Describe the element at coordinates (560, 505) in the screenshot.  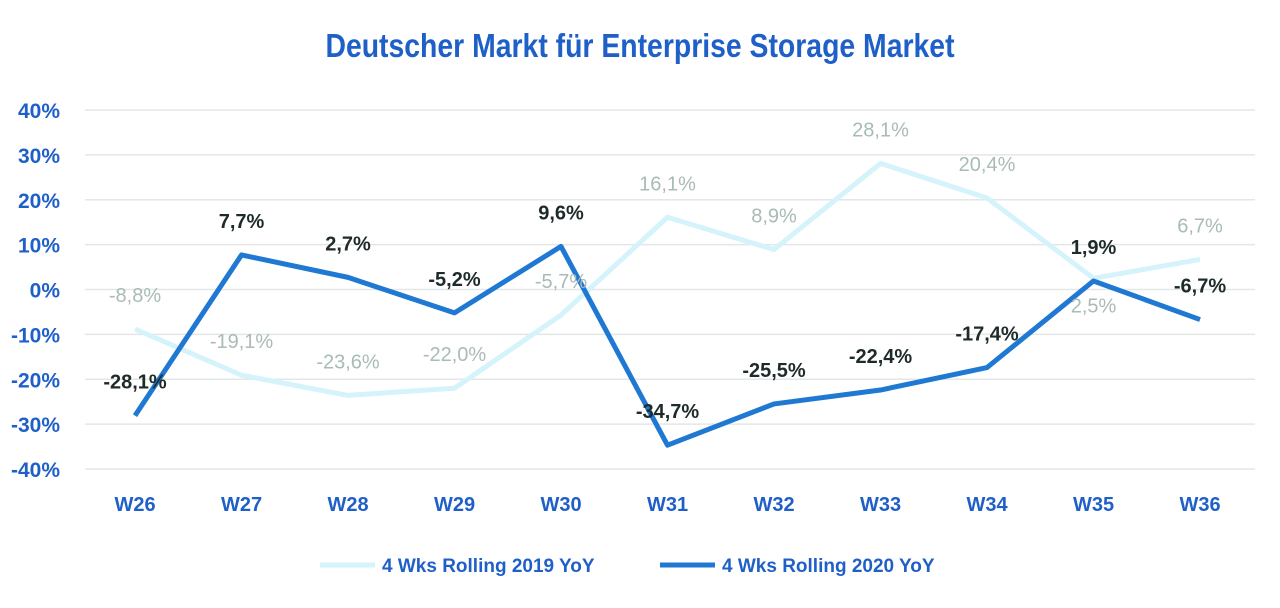
I see `x-tick-label: W30` at that location.